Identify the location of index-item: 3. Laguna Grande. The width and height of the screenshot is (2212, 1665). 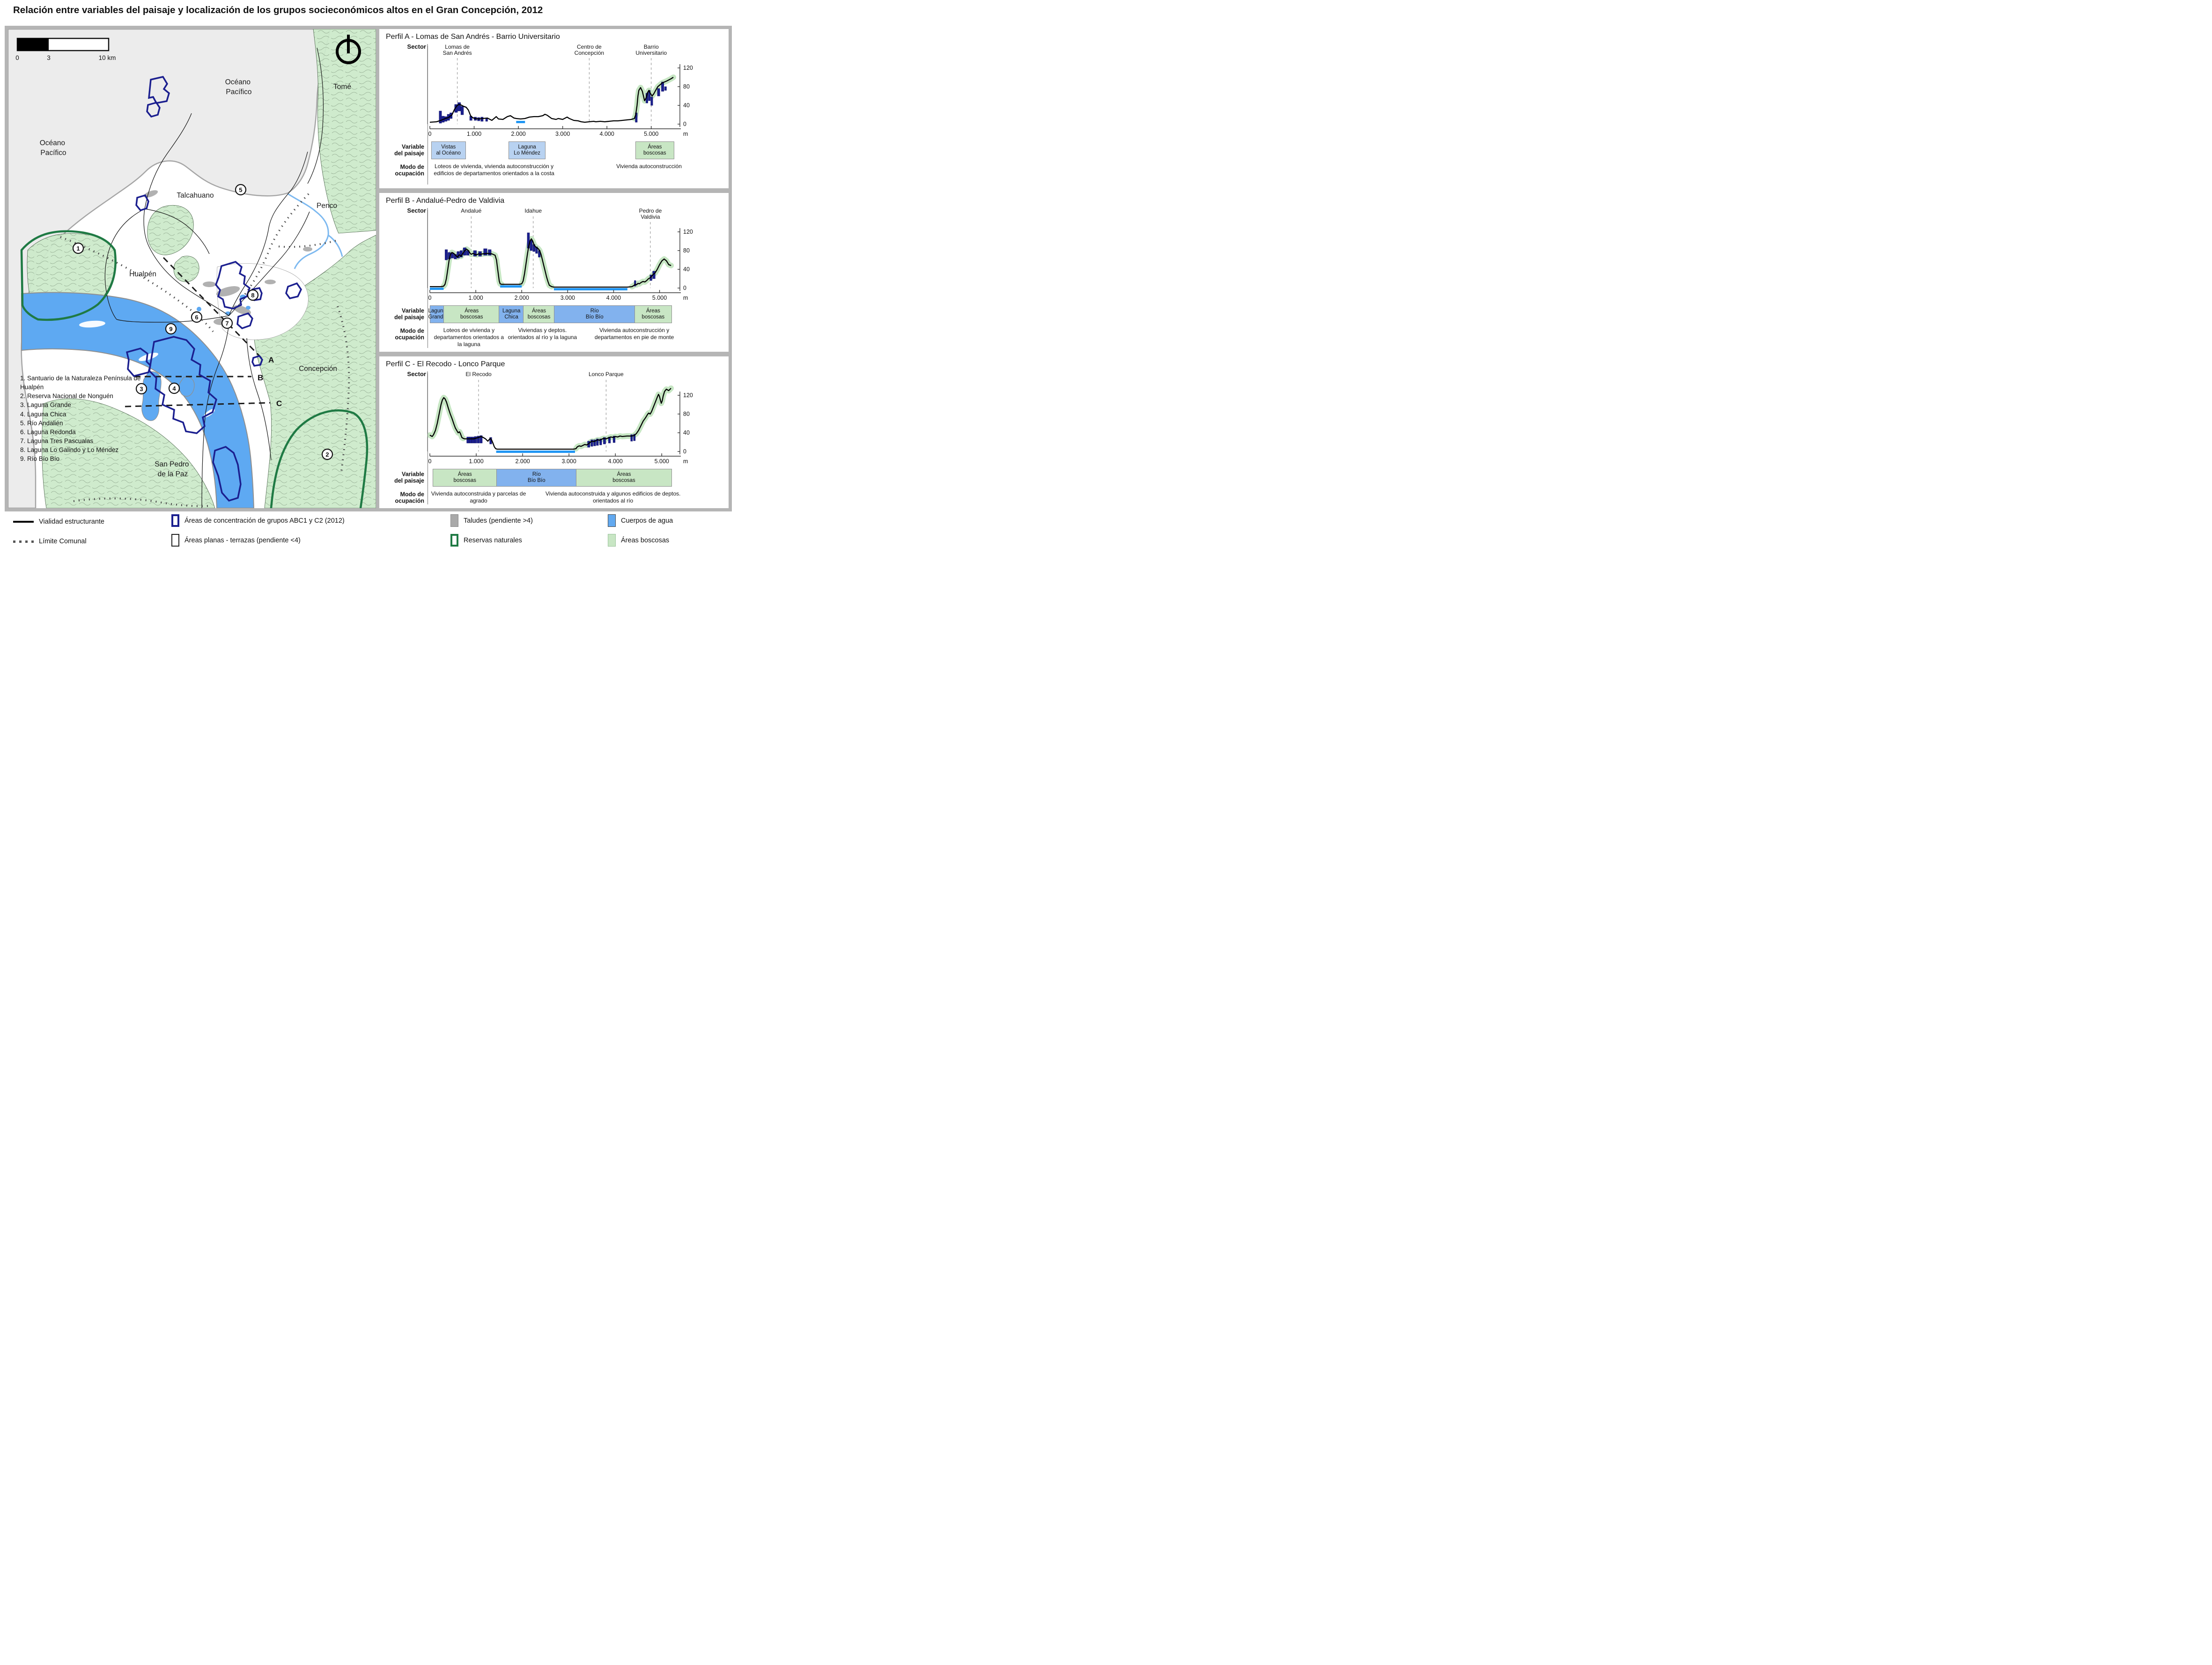
(46, 405).